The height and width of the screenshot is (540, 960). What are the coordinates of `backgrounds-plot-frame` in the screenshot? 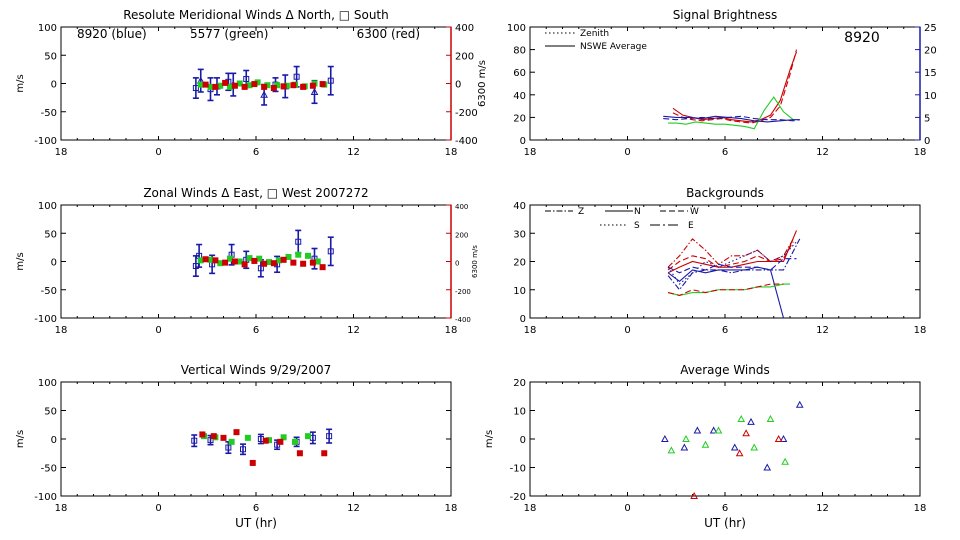 It's located at (725, 261).